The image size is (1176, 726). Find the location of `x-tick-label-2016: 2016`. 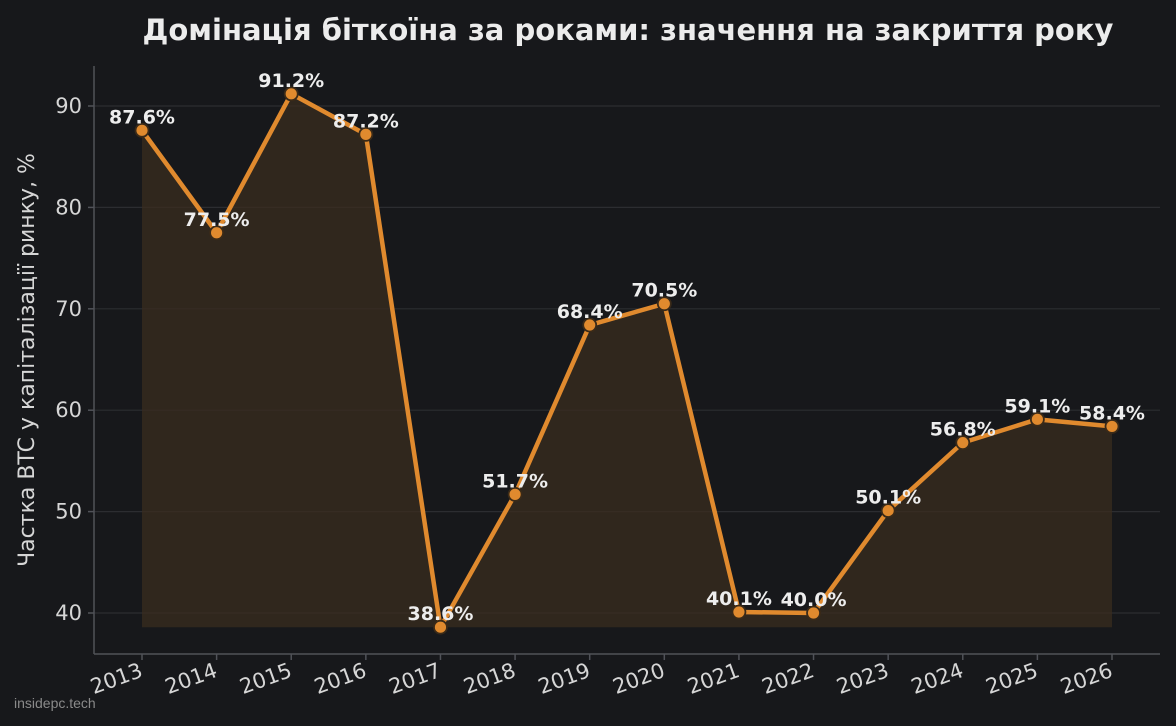

x-tick-label-2016: 2016 is located at coordinates (340, 678).